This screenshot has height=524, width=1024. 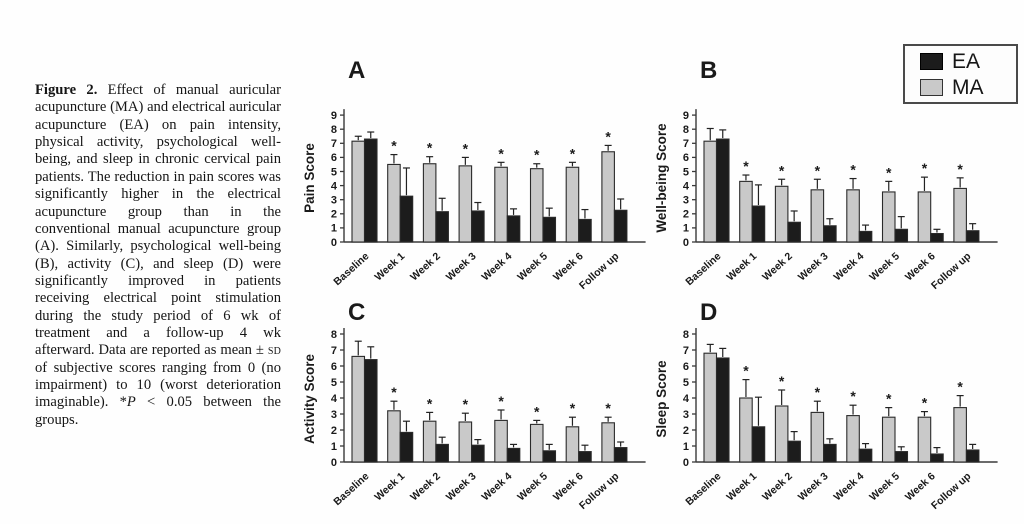 I want to click on bar-ea-baseline, so click(x=370, y=190).